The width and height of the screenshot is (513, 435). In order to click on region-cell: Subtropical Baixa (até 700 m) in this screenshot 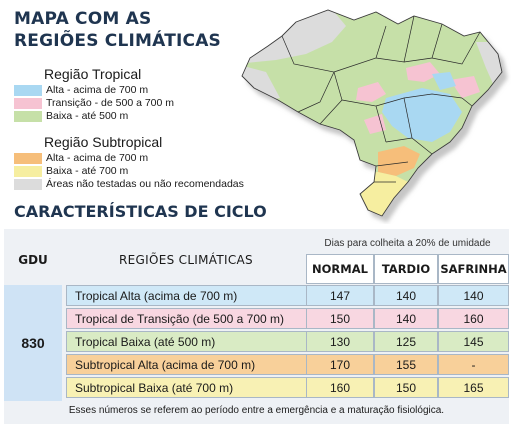, I will do `click(187, 387)`.